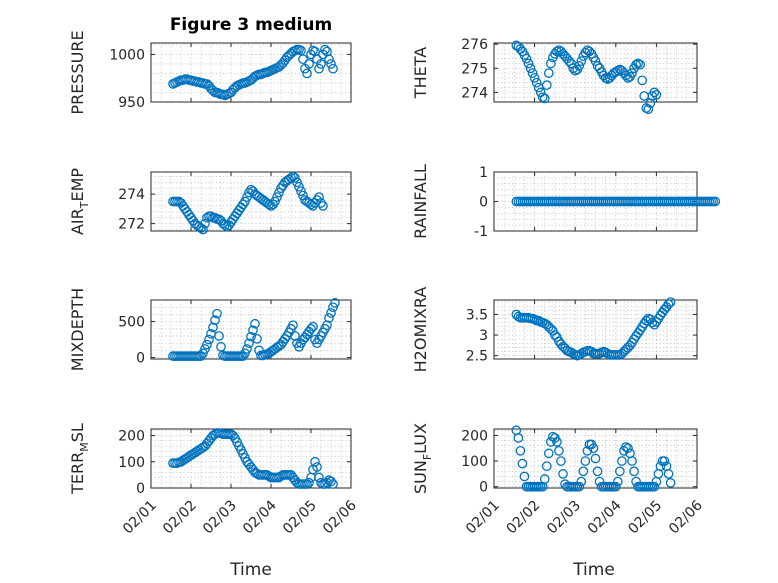 The height and width of the screenshot is (583, 778). I want to click on y-axis-label: SUNFLUX, so click(422, 458).